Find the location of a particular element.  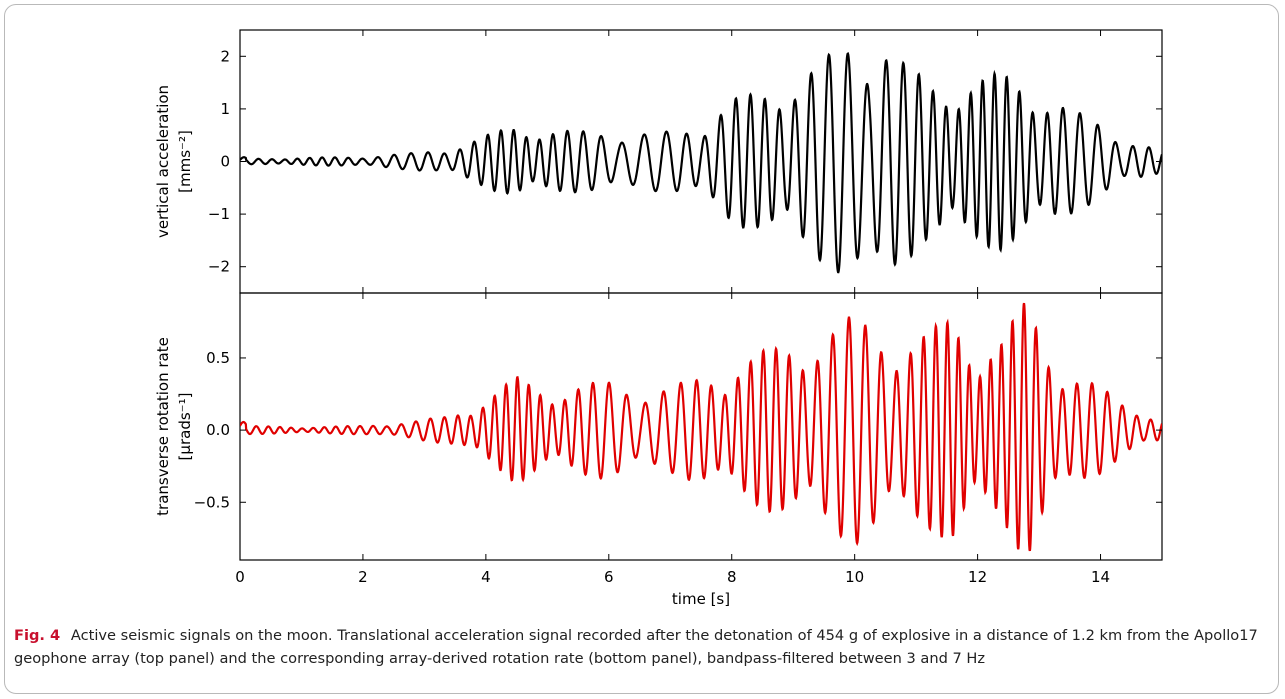

y-tick-label: −0.5 is located at coordinates (212, 502).